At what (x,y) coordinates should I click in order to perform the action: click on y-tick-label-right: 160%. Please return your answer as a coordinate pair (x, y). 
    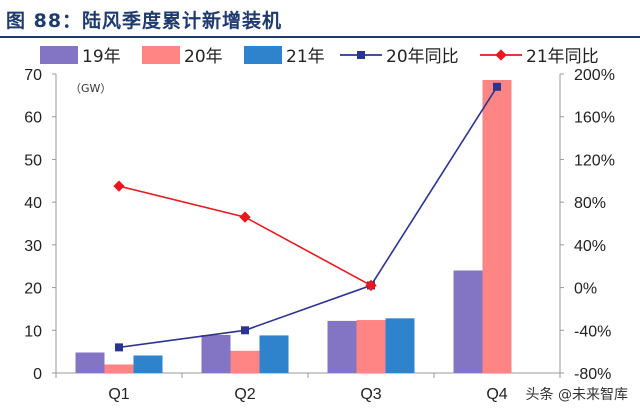
    Looking at the image, I should click on (594, 118).